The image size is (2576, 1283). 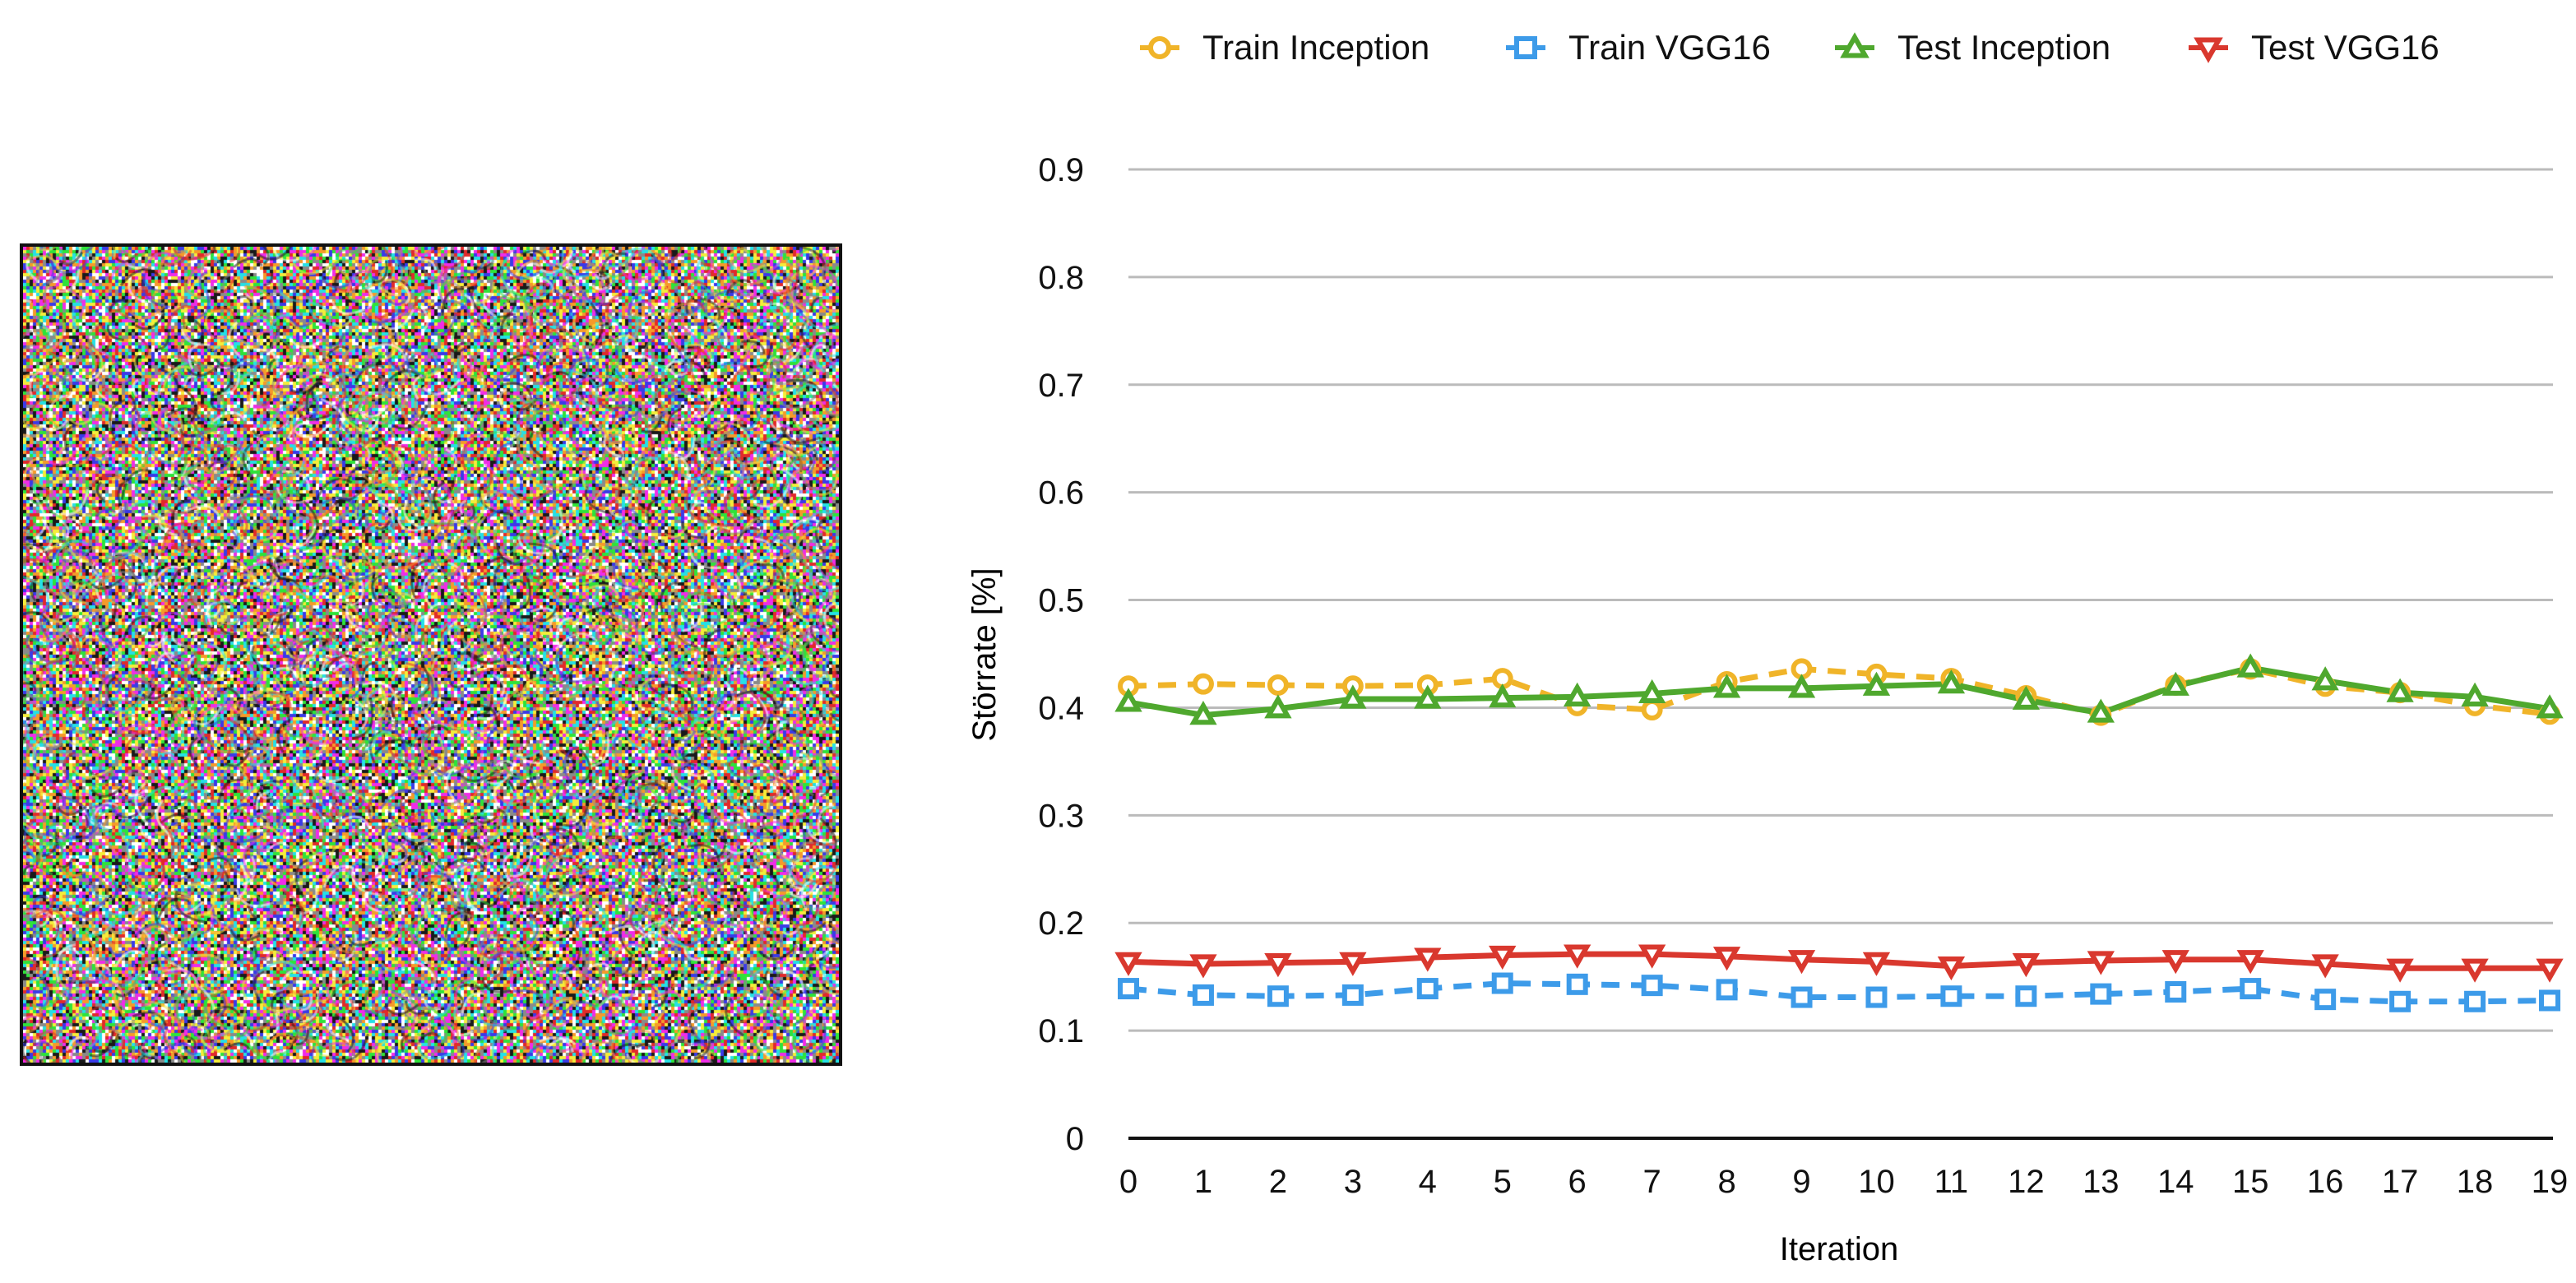 I want to click on x-tick-label: 10, so click(x=1877, y=1182).